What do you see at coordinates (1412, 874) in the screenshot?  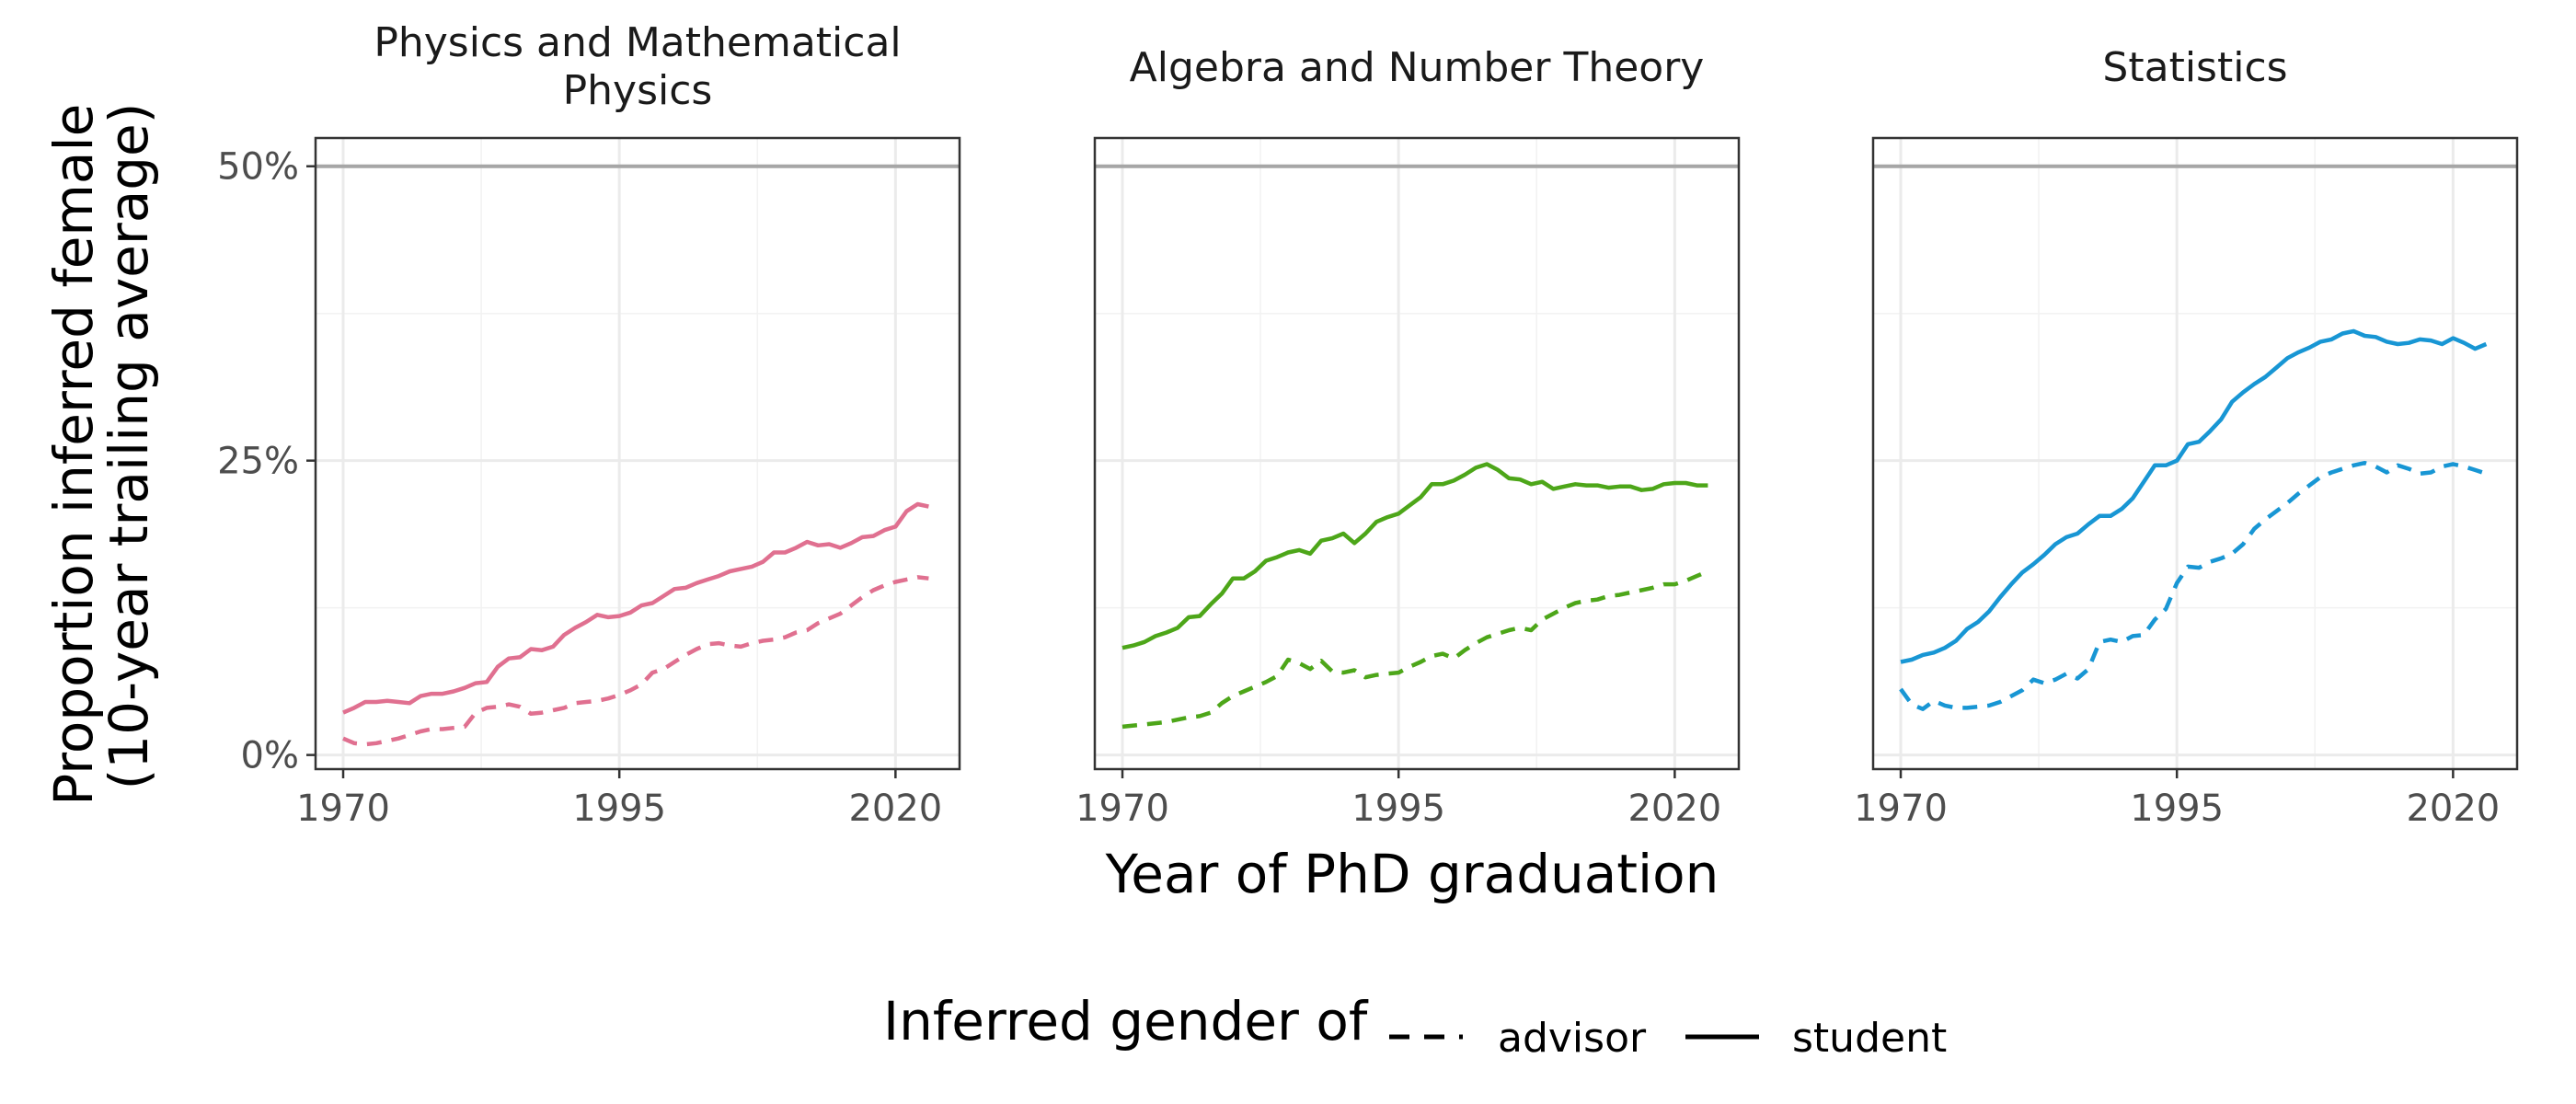 I see `x-axis-title: Year of PhD graduation` at bounding box center [1412, 874].